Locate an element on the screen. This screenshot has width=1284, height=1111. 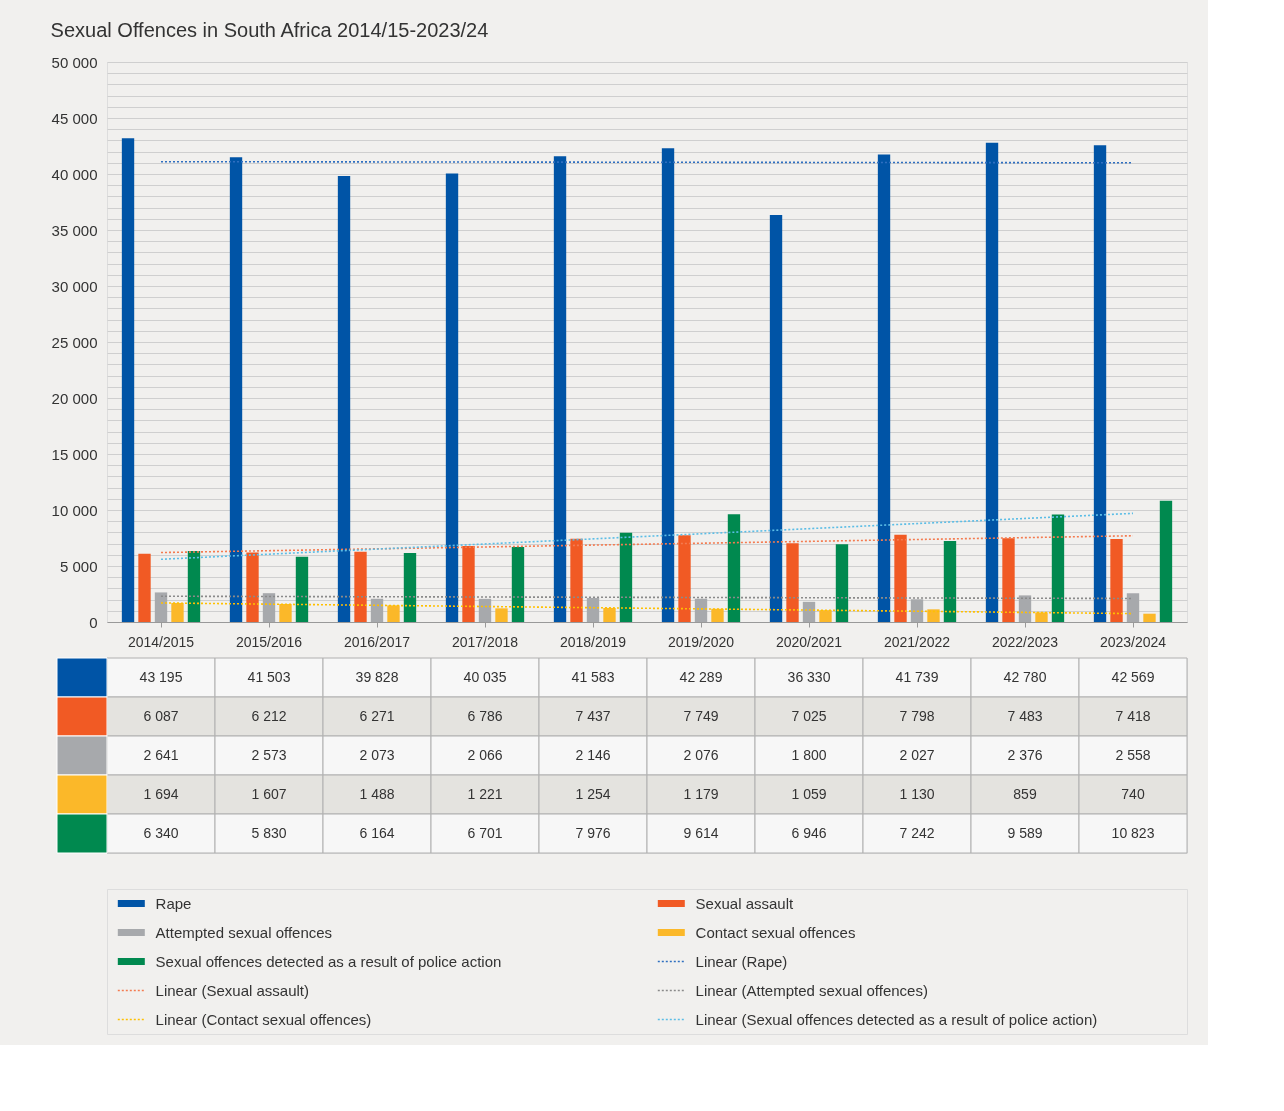
data-label: 859 is located at coordinates (1025, 793).